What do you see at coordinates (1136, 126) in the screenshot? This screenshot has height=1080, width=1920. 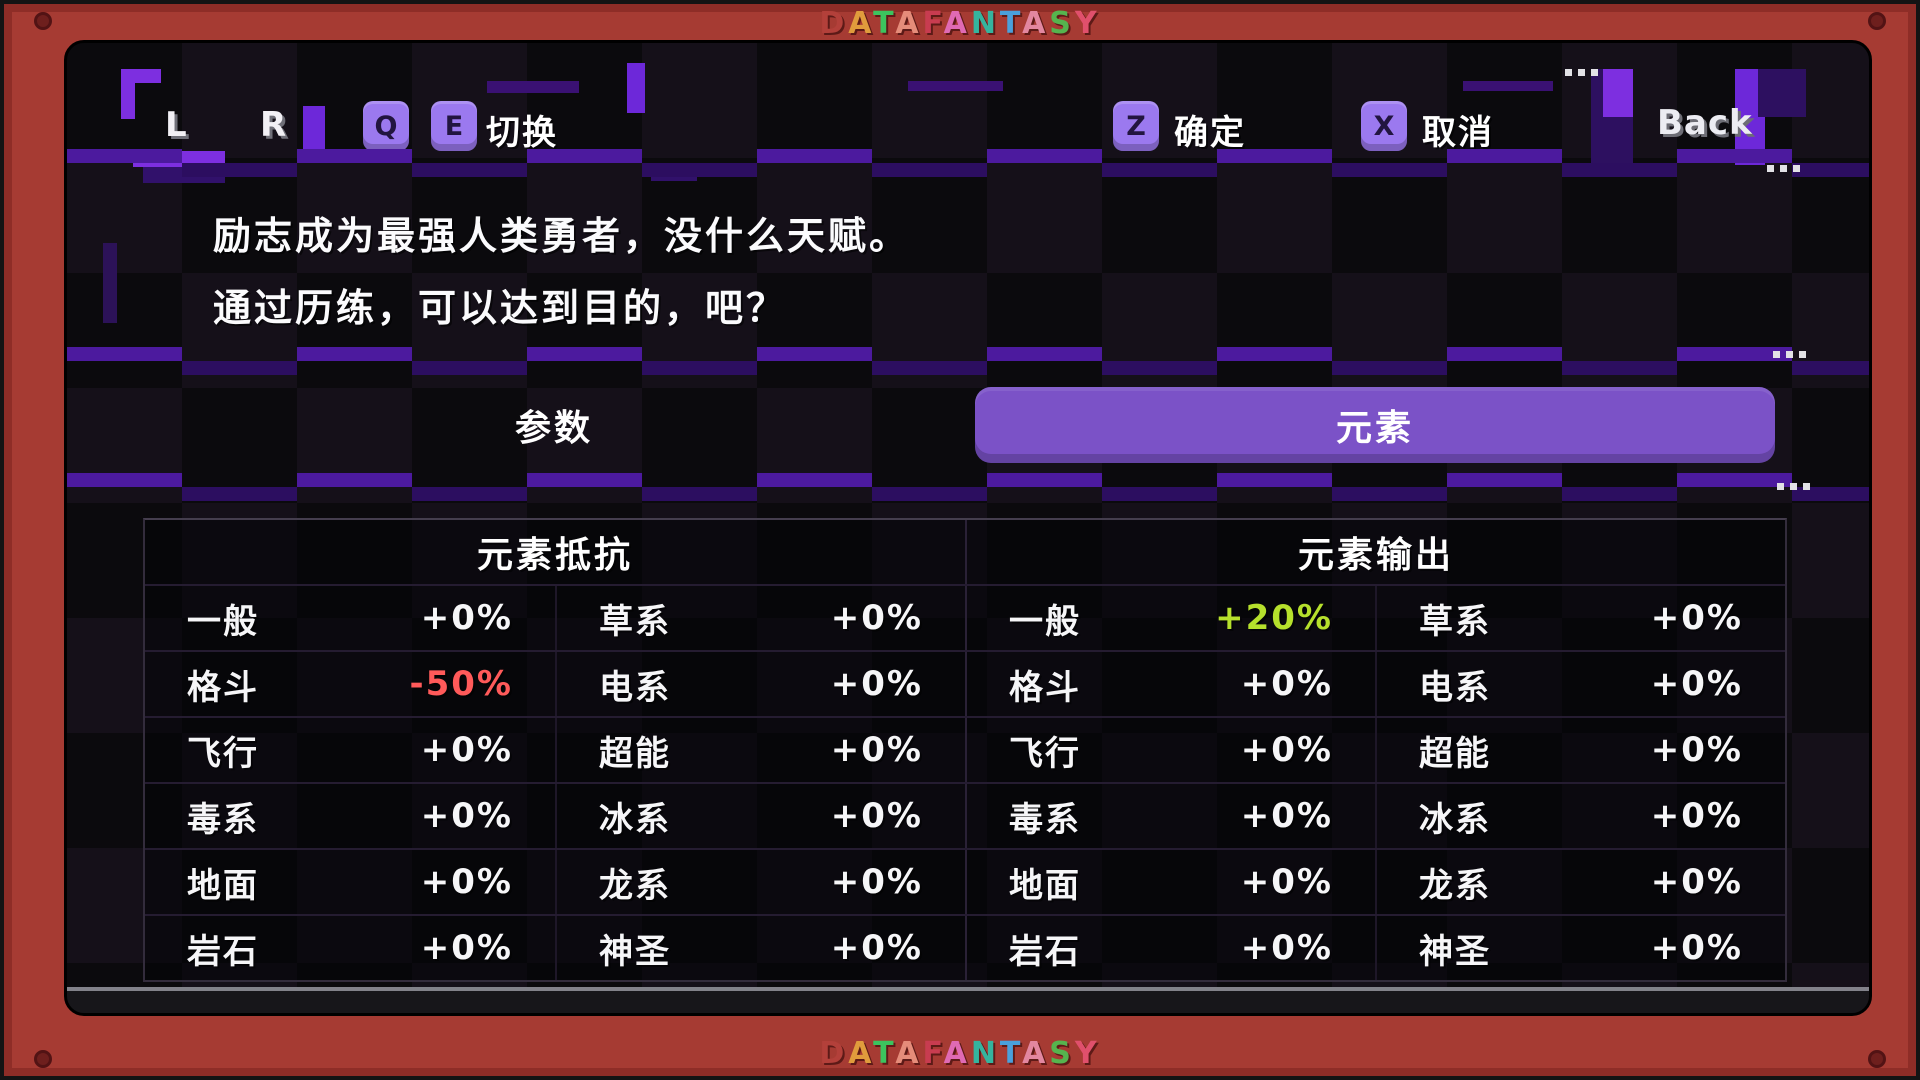 I see `z-keycap-icon: Z` at bounding box center [1136, 126].